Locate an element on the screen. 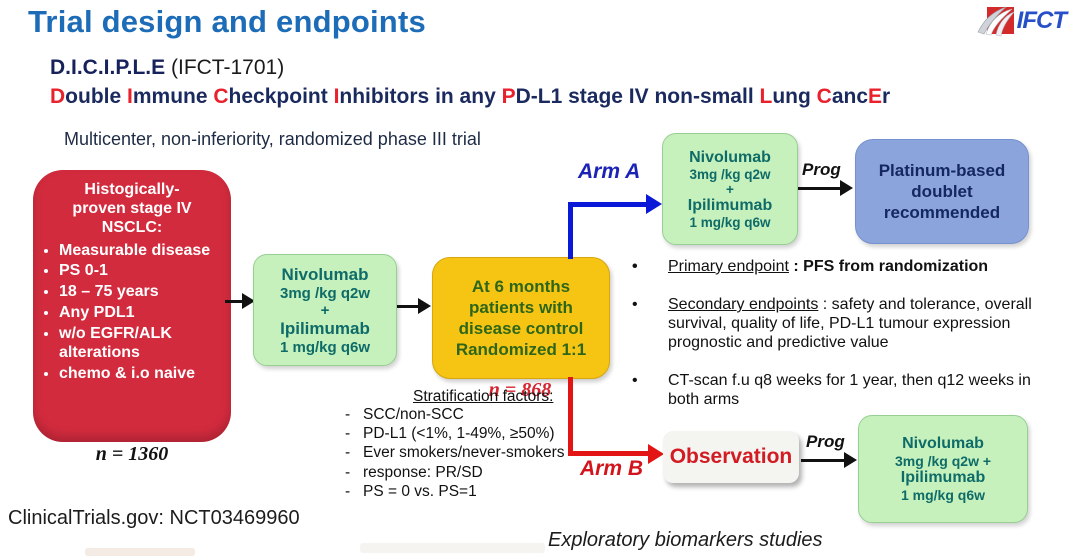  arm-b-arrow-vertical is located at coordinates (570, 416).